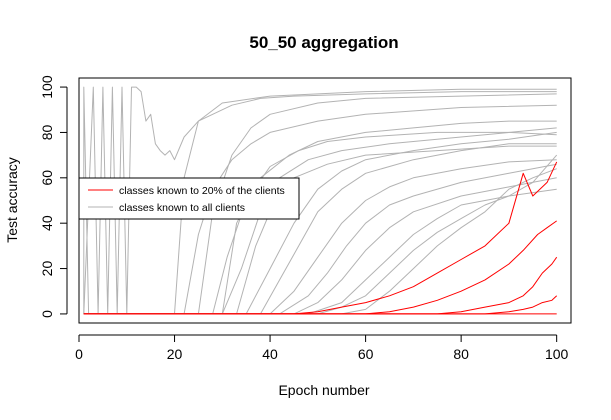 The height and width of the screenshot is (420, 611). Describe the element at coordinates (47, 223) in the screenshot. I see `y-tick-label-40: 40` at that location.